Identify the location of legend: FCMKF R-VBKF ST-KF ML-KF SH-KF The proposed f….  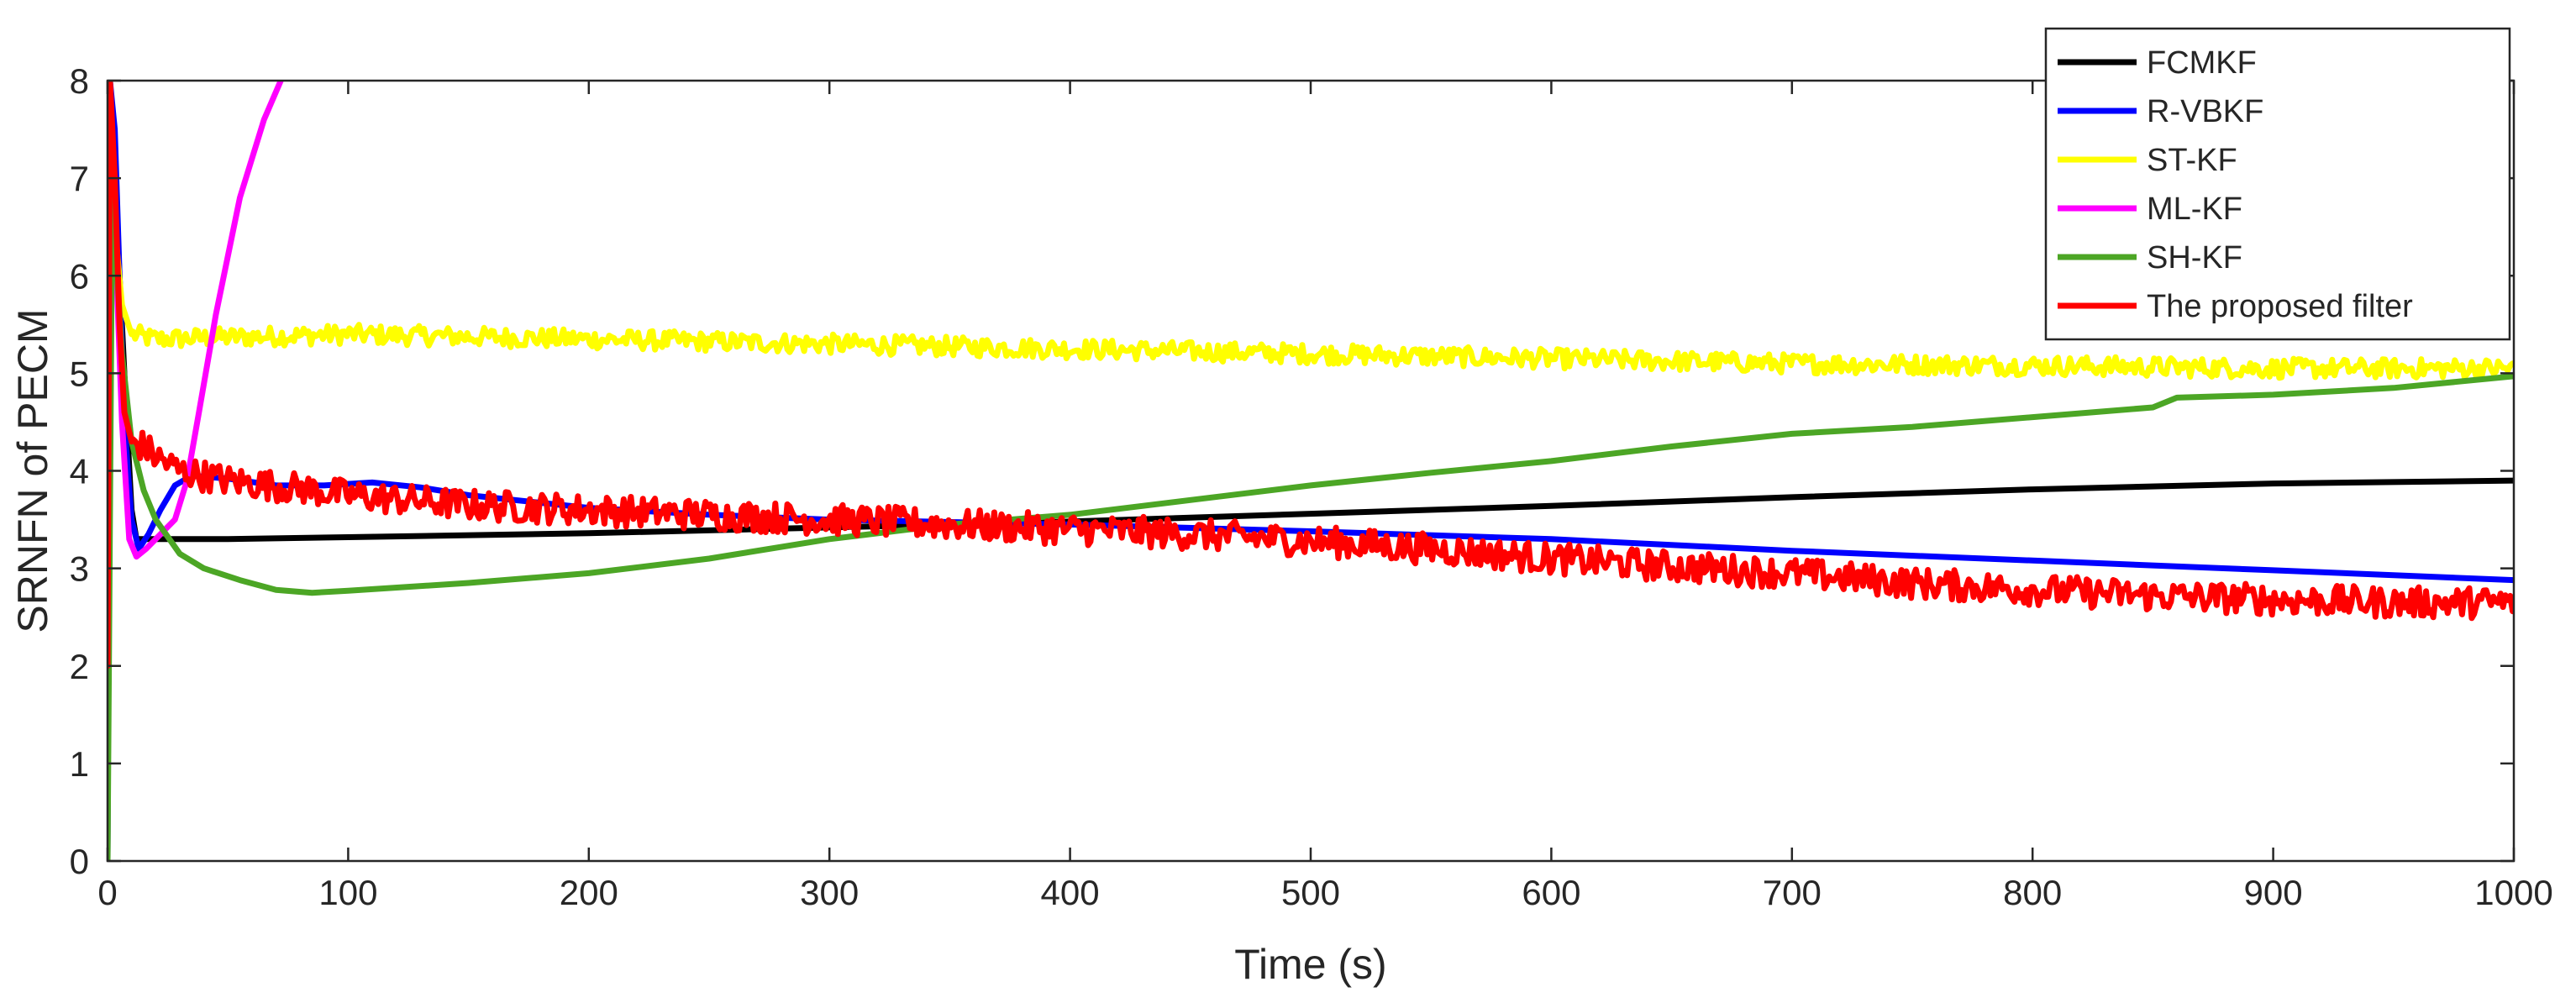
(2277, 184).